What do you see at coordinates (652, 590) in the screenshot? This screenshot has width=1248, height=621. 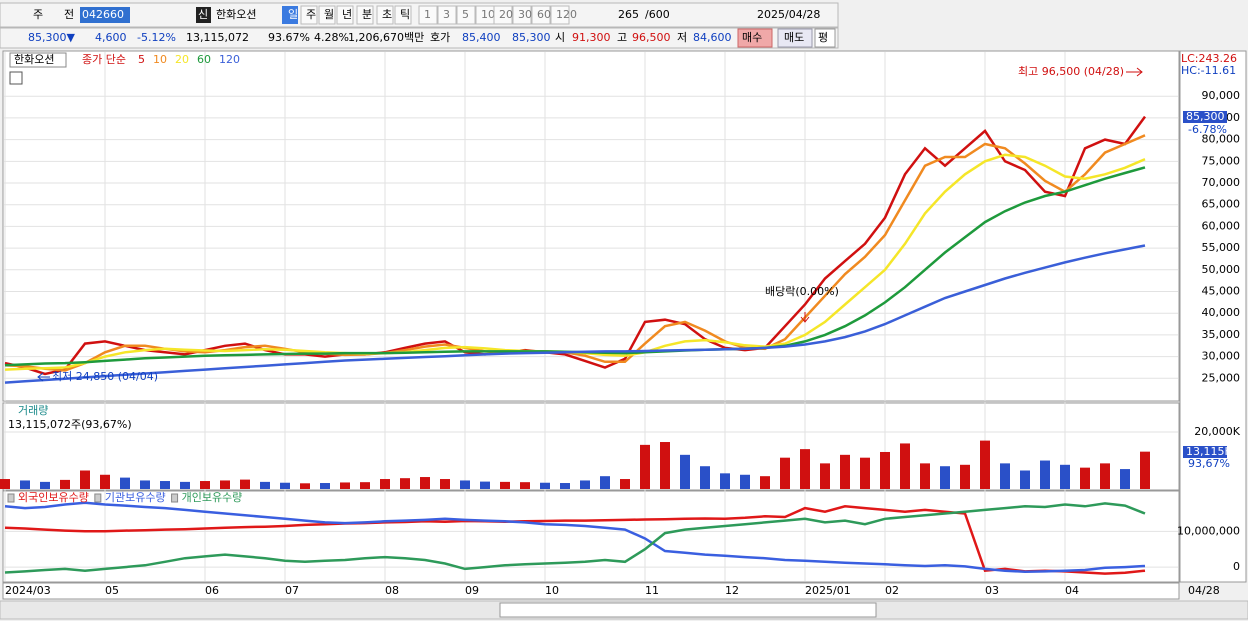 I see `x-tick-label: 11` at bounding box center [652, 590].